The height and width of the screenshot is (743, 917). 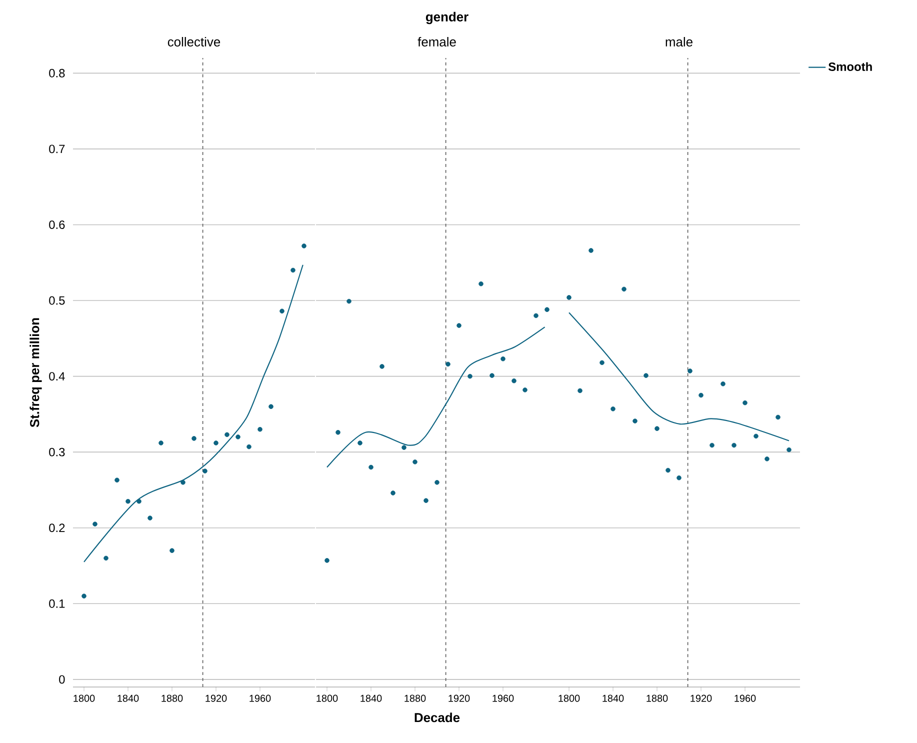 What do you see at coordinates (437, 41) in the screenshot?
I see `chart-subtitle: female` at bounding box center [437, 41].